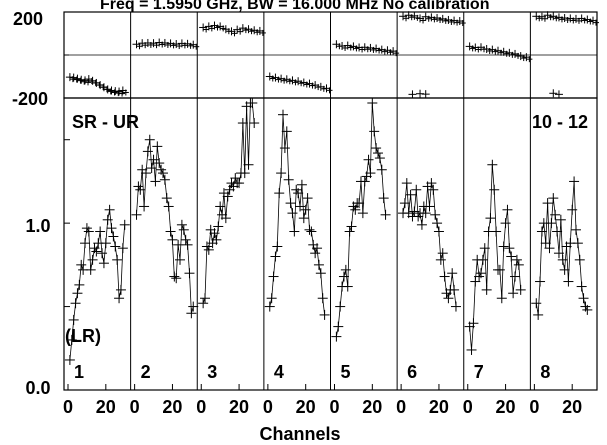 The height and width of the screenshot is (445, 607). I want to click on top-ytick-neg200: -200, so click(30, 99).